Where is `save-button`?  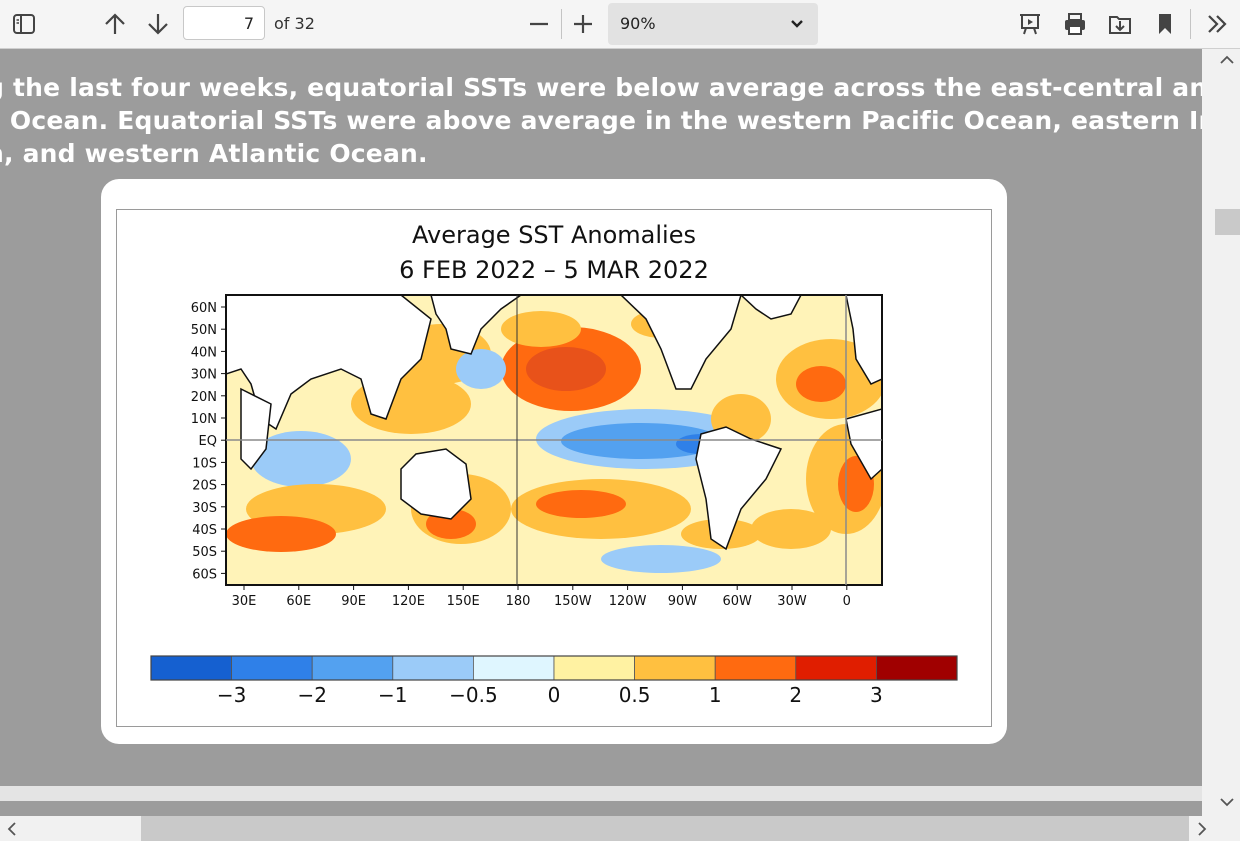
save-button is located at coordinates (1120, 24).